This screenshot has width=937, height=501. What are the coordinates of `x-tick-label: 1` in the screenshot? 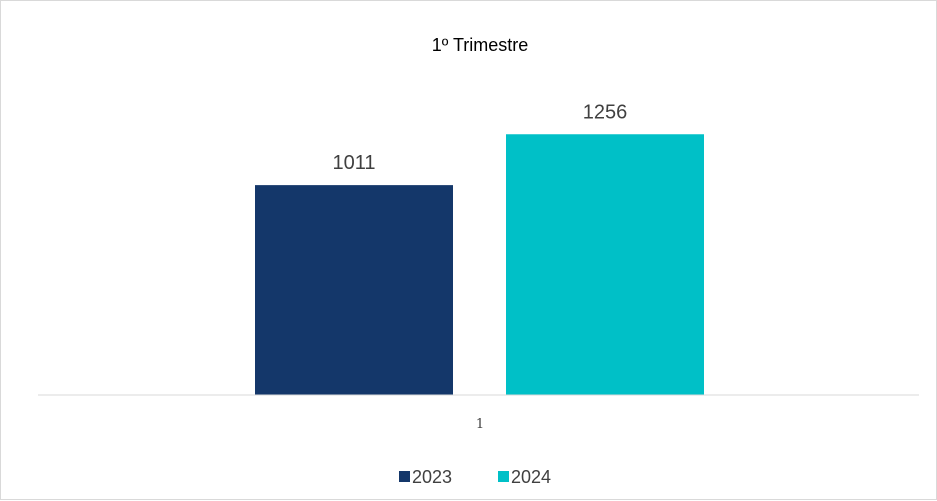 It's located at (480, 424).